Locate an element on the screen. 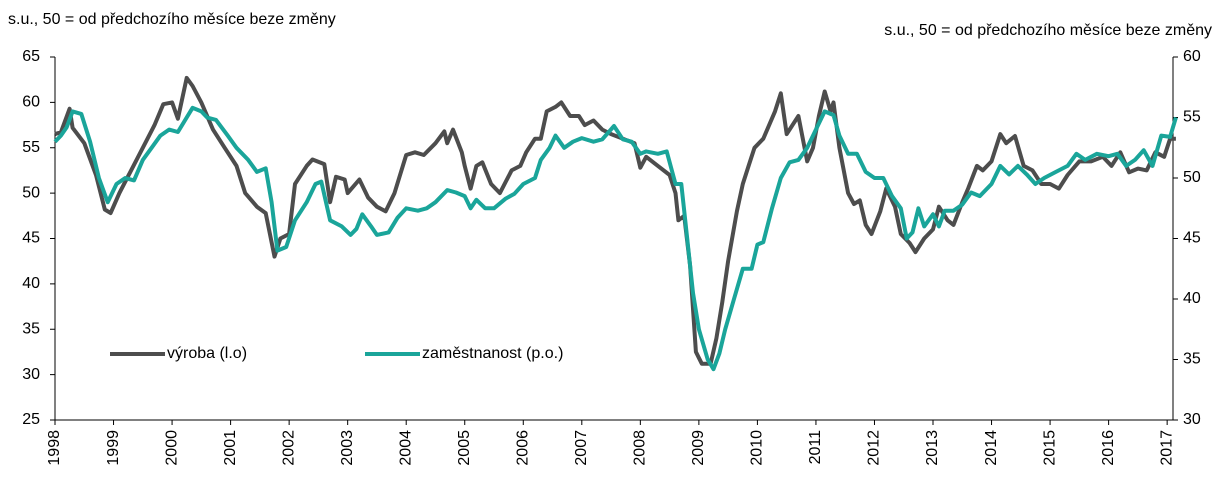  x-tick-label: 2001 is located at coordinates (230, 448).